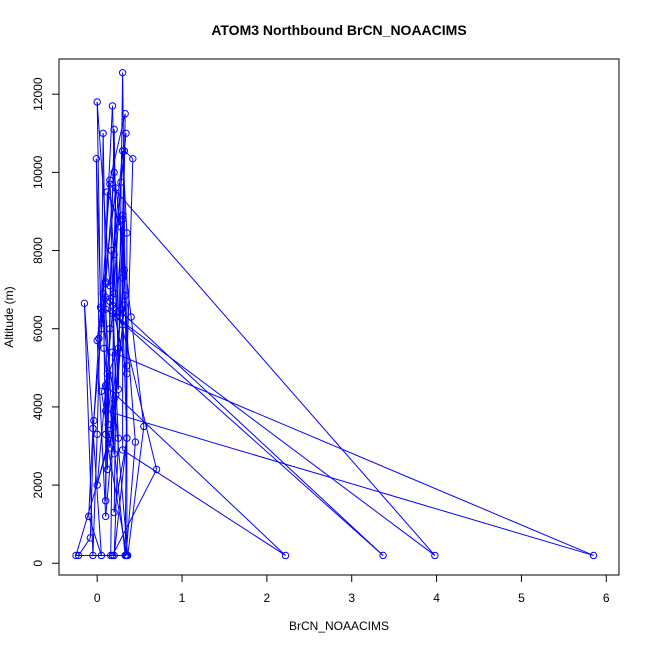  What do you see at coordinates (9, 316) in the screenshot?
I see `y-axis-label: Altitude (m)` at bounding box center [9, 316].